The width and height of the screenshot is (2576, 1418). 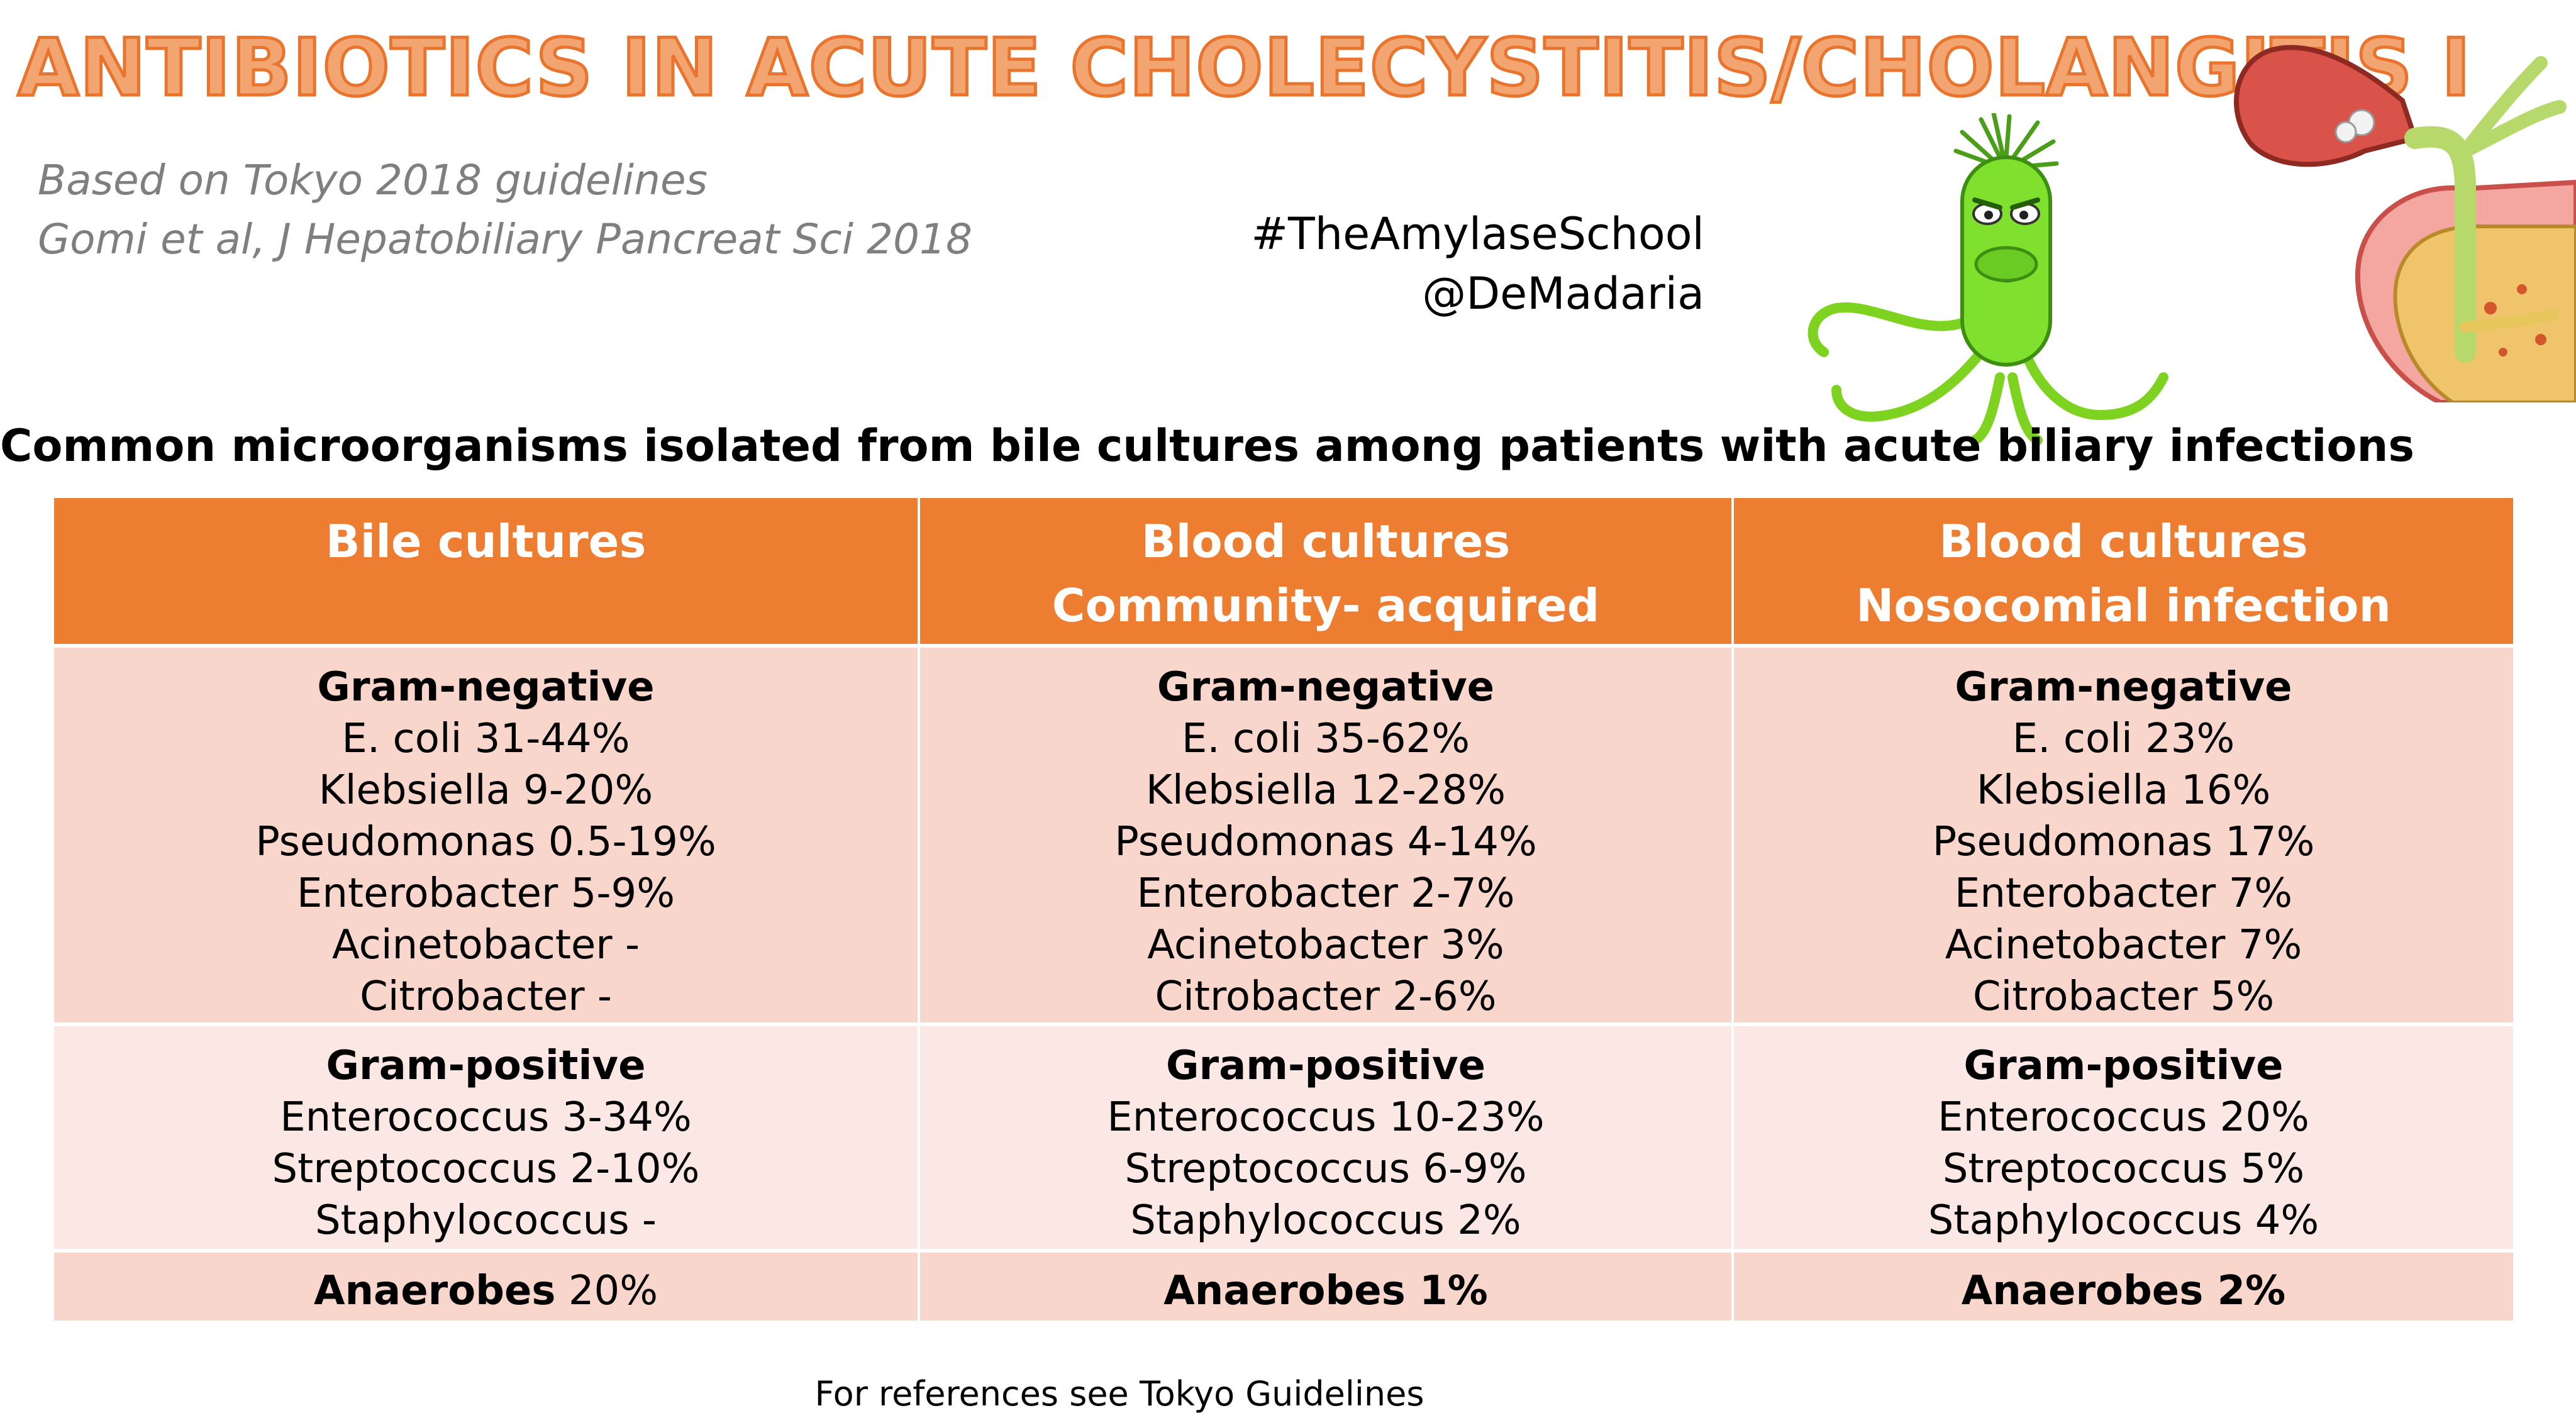 I want to click on anaerobes-cell: Anaerobes 2%, so click(x=2123, y=1288).